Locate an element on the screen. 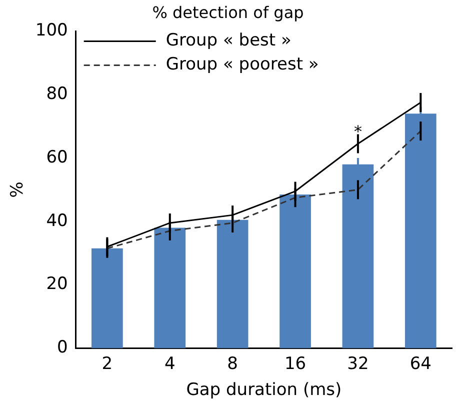 The image size is (466, 401). x-tick-label: 32 is located at coordinates (358, 364).